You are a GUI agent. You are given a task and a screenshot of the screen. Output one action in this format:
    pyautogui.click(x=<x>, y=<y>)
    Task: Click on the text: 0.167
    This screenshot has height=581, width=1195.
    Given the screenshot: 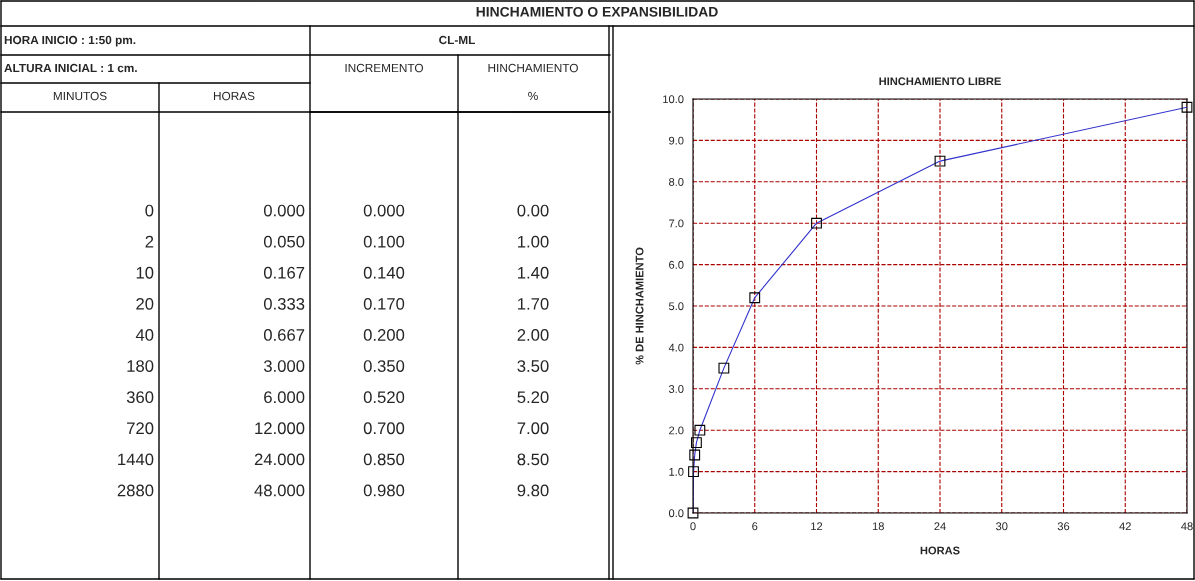 What is the action you would take?
    pyautogui.click(x=284, y=272)
    